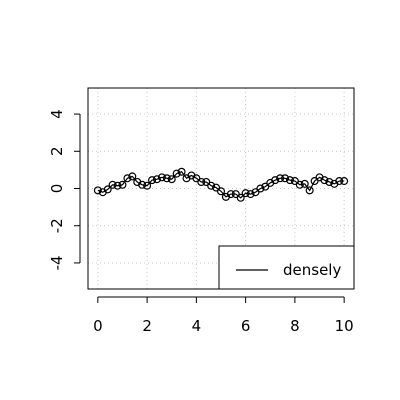 Image resolution: width=400 pixels, height=400 pixels. What do you see at coordinates (197, 326) in the screenshot?
I see `x-tick-label: 4` at bounding box center [197, 326].